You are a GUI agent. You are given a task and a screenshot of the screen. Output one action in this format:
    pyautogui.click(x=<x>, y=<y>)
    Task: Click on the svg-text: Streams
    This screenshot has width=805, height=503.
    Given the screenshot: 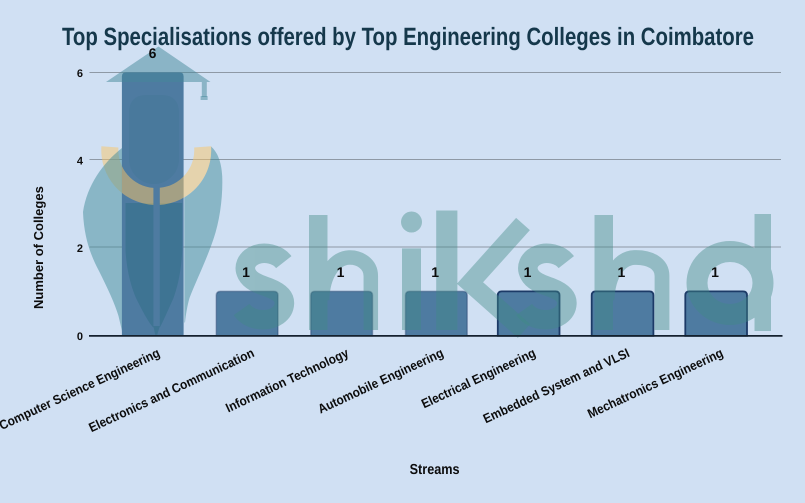 What is the action you would take?
    pyautogui.click(x=435, y=470)
    